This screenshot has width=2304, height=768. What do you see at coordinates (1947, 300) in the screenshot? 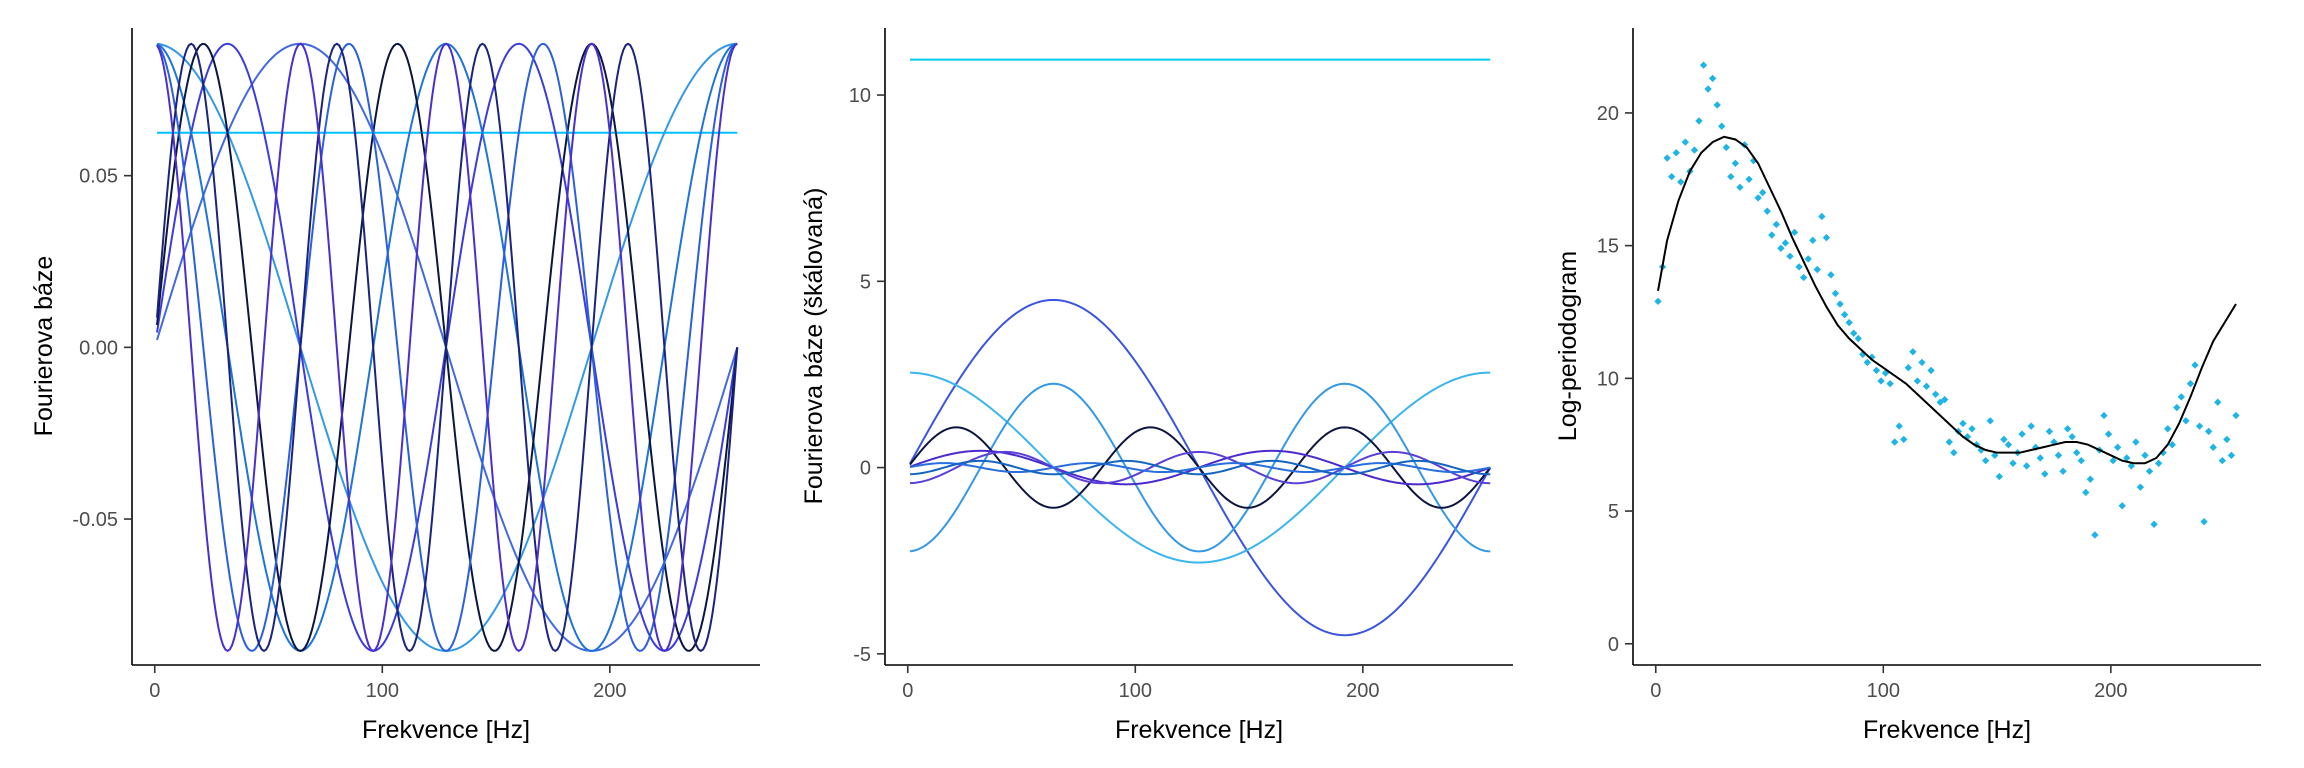
I see `panel-3-smooth-line` at bounding box center [1947, 300].